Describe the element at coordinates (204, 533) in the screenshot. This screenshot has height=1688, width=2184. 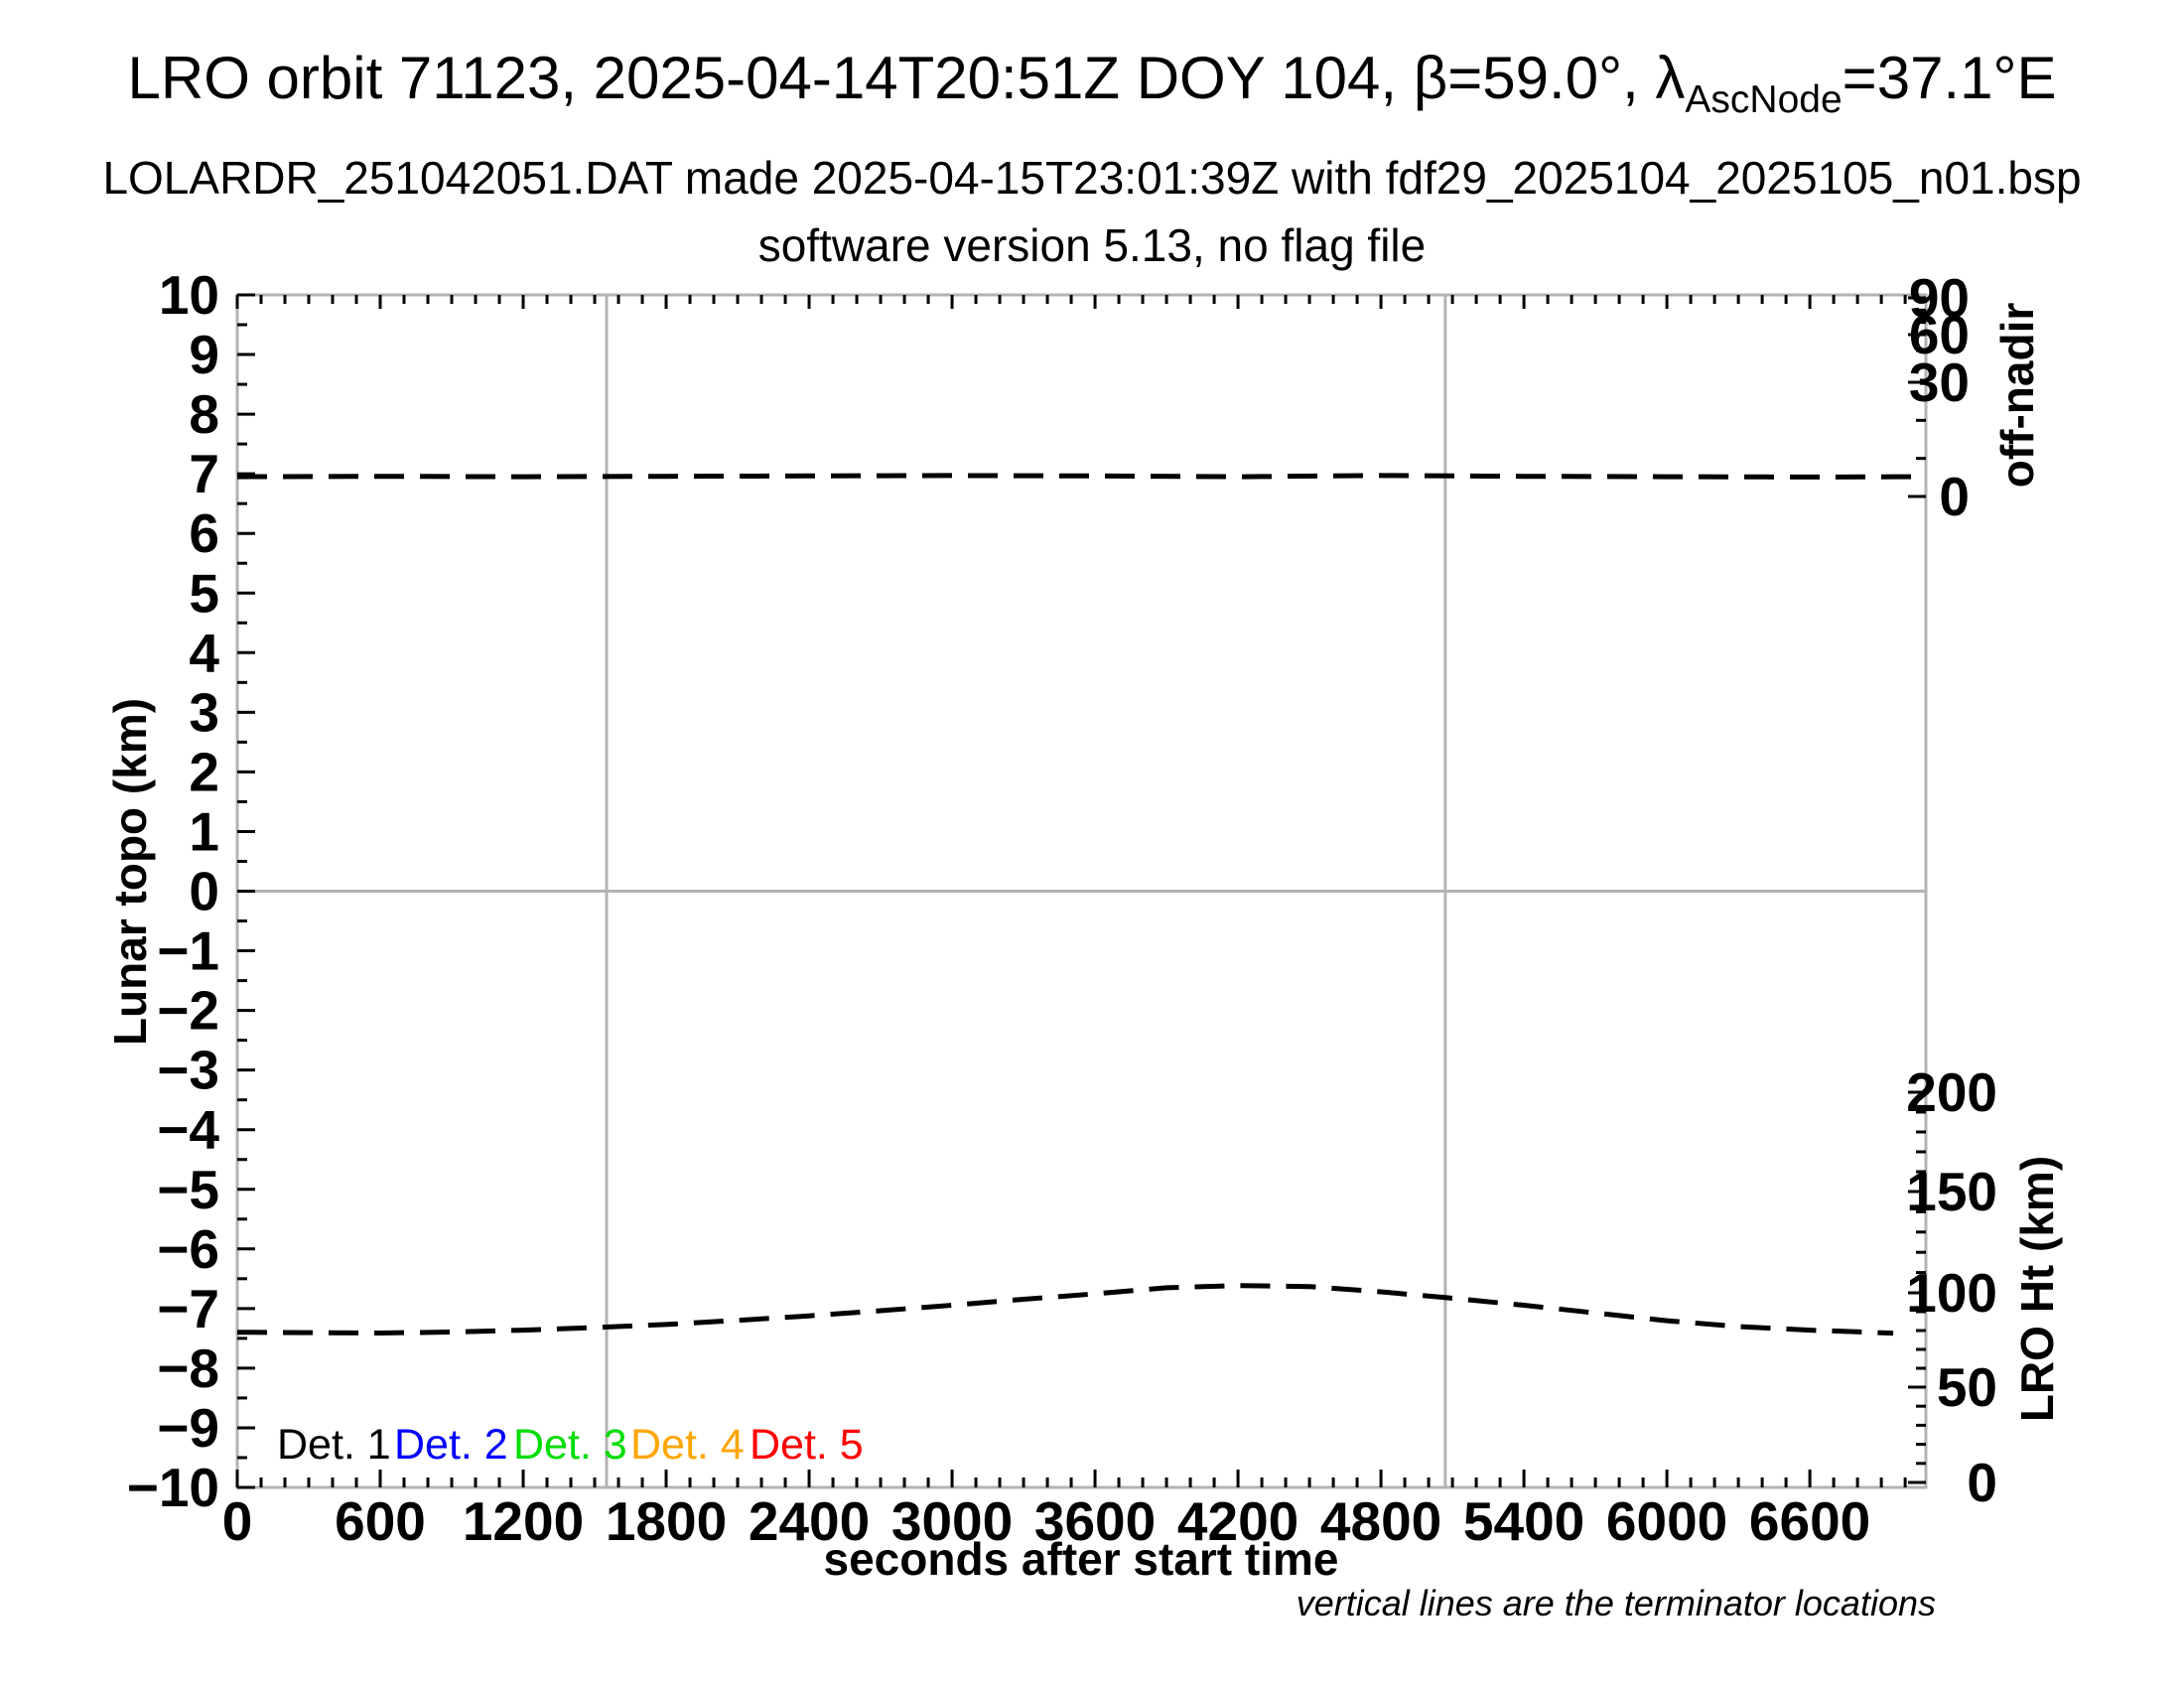
I see `svg-text: 6` at that location.